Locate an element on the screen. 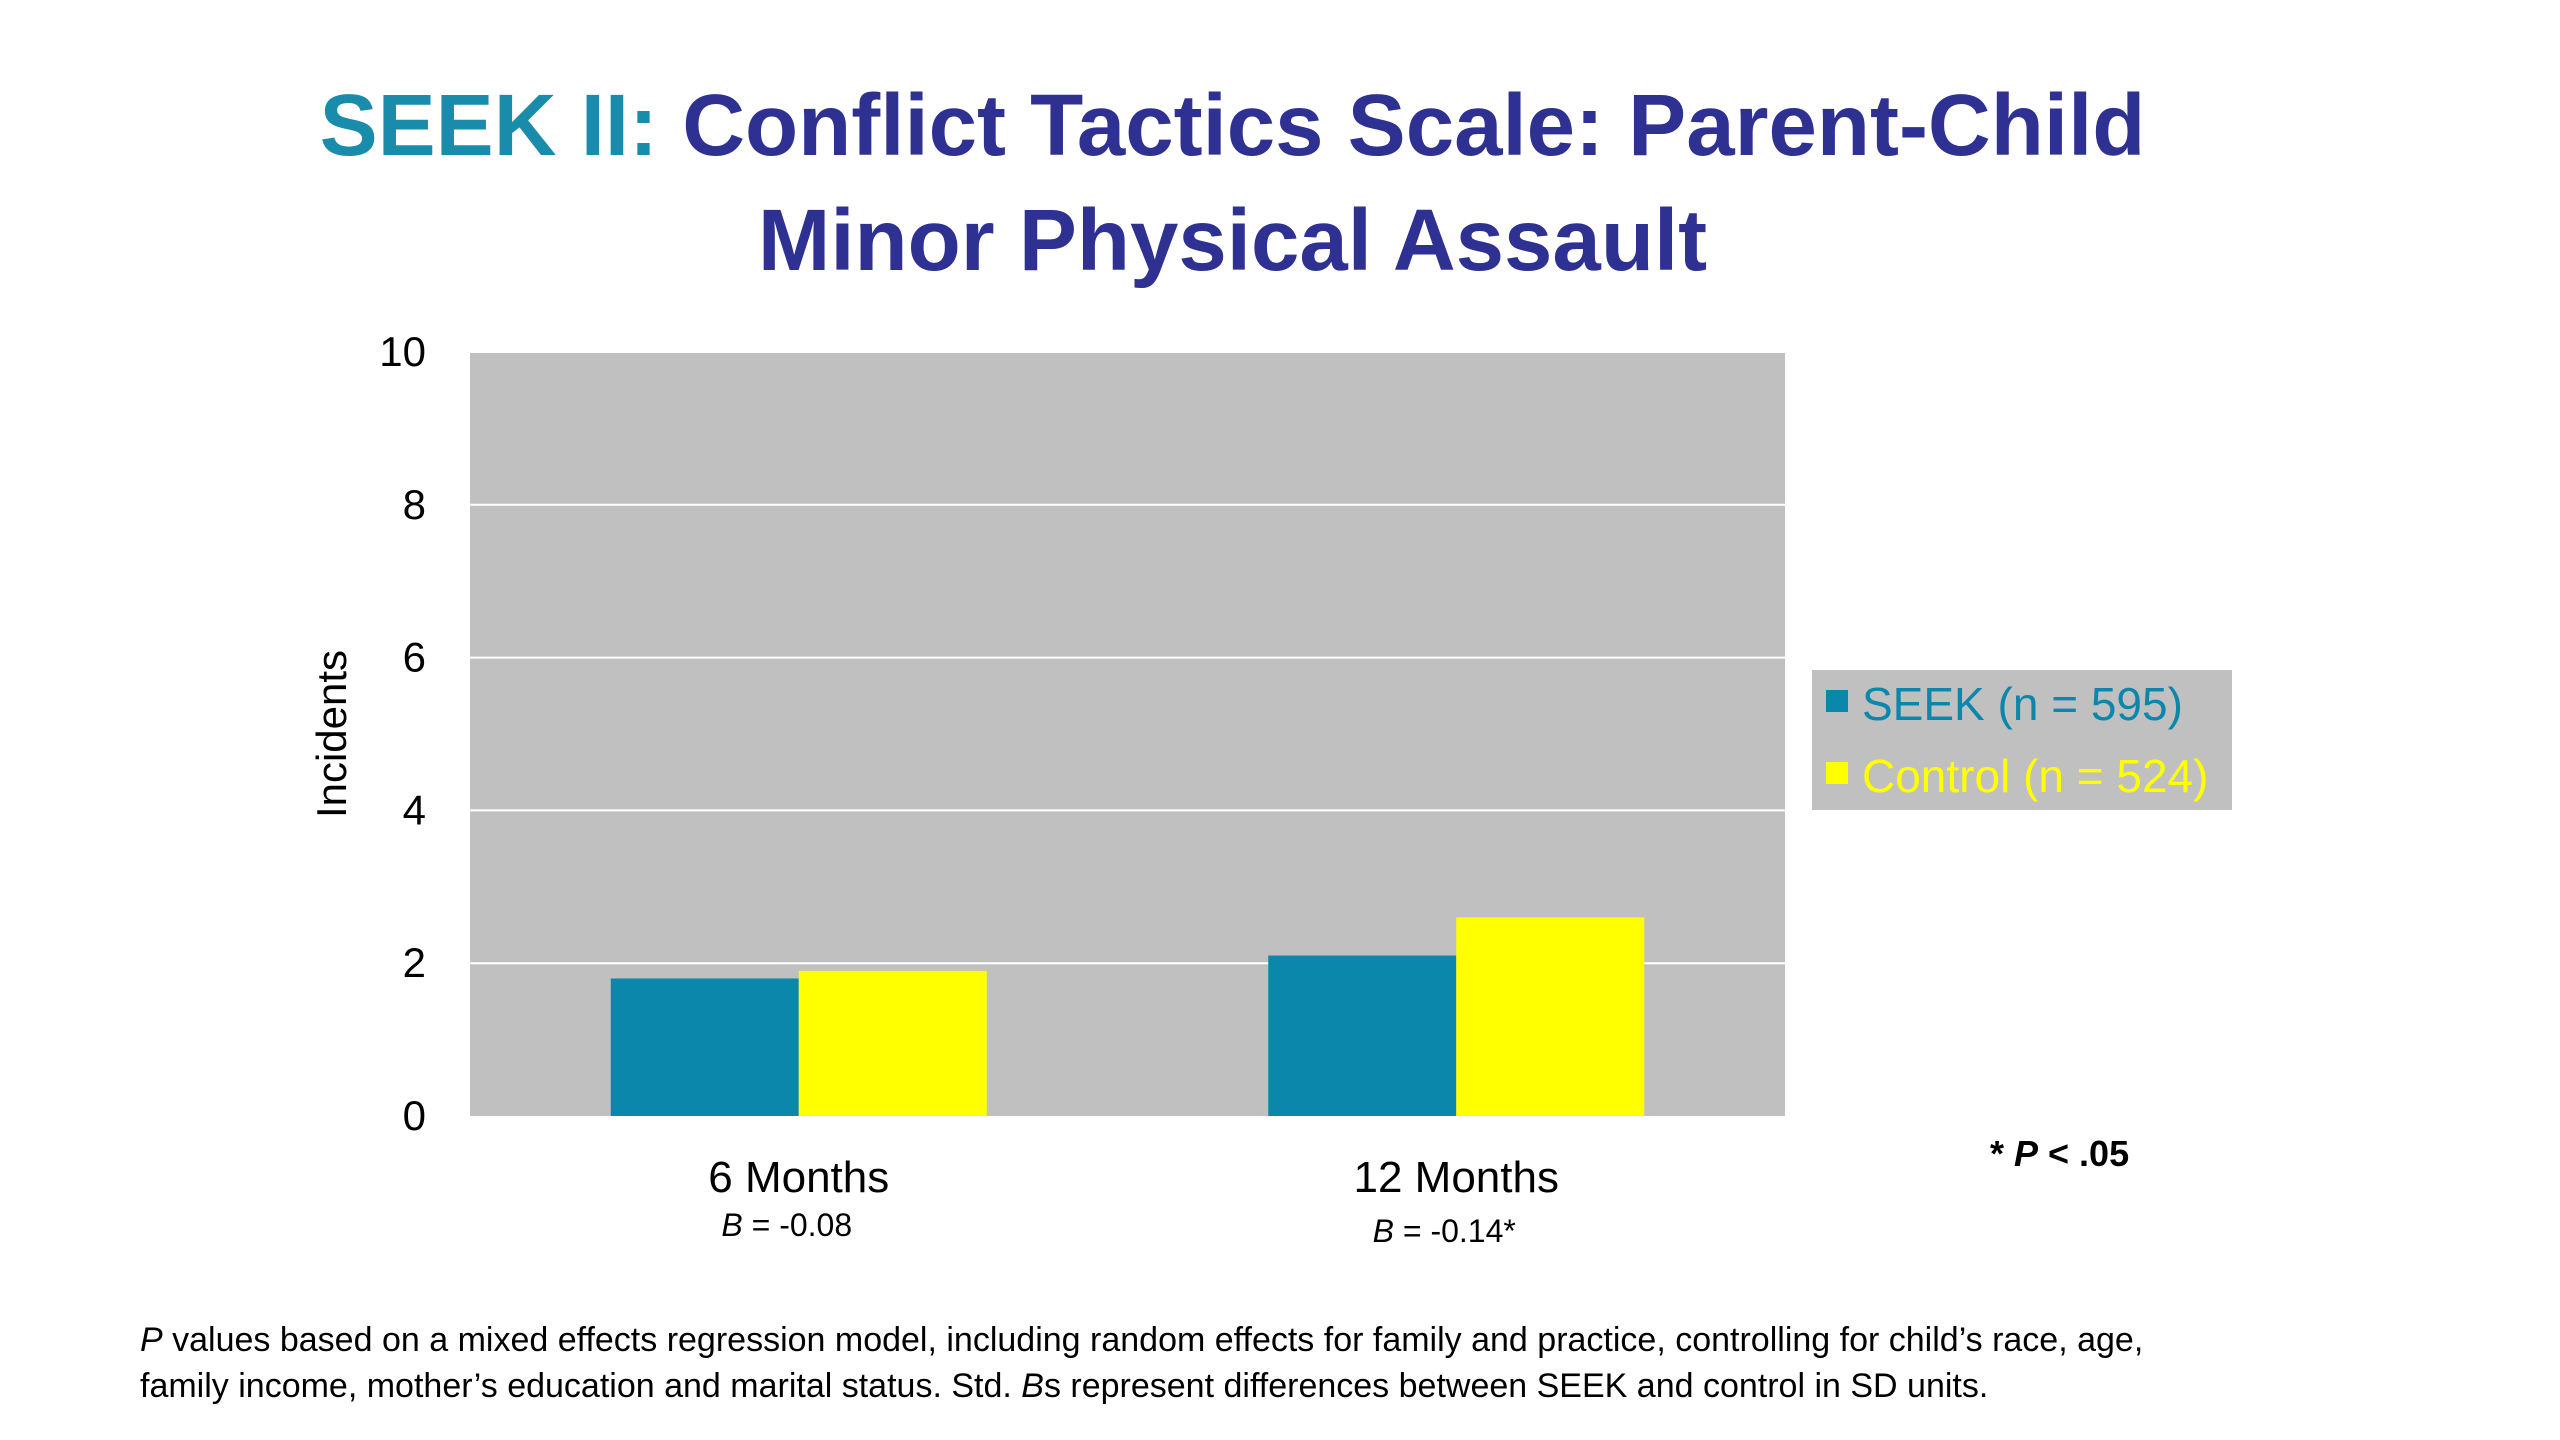 Image resolution: width=2560 pixels, height=1440 pixels. significance-note: * P < .05 is located at coordinates (2059, 1153).